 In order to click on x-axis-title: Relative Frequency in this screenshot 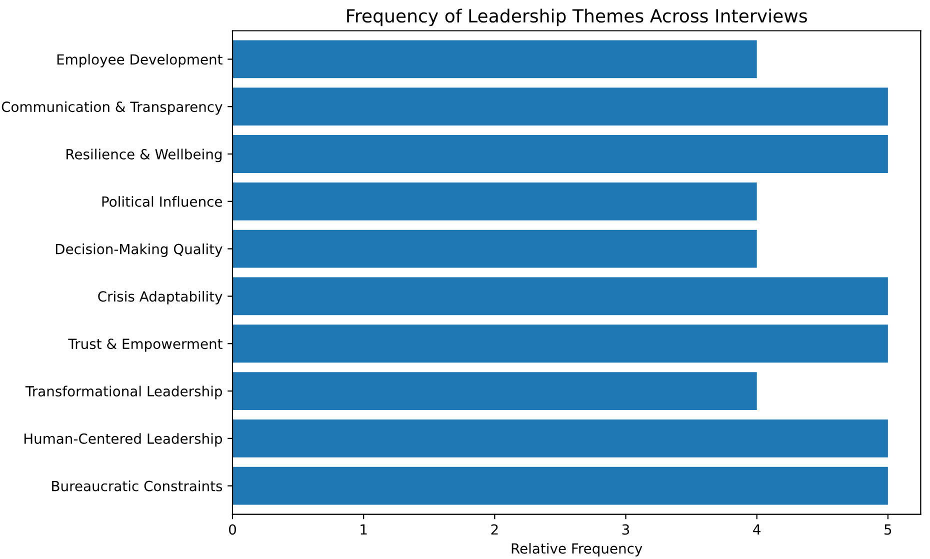, I will do `click(577, 549)`.